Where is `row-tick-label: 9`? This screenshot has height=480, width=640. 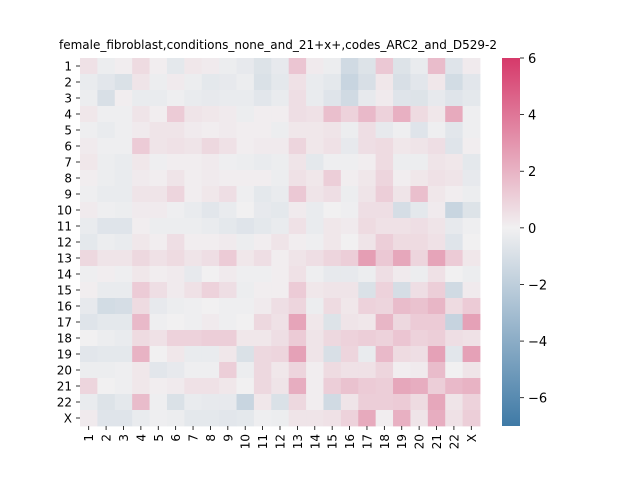
row-tick-label: 9 is located at coordinates (68, 195).